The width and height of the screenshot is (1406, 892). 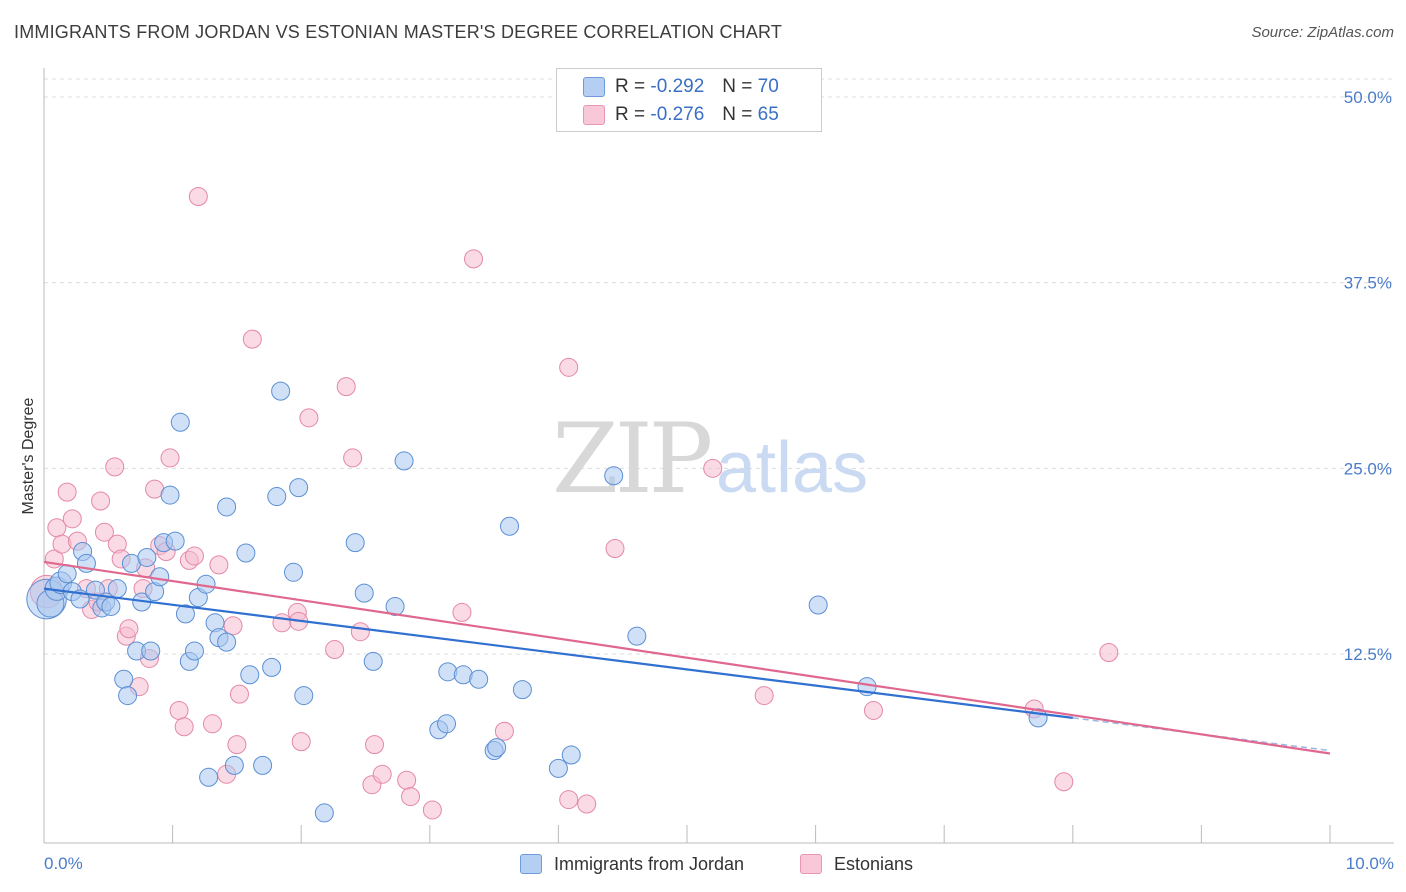 What do you see at coordinates (630, 86) in the screenshot?
I see `legend-r-label: R =` at bounding box center [630, 86].